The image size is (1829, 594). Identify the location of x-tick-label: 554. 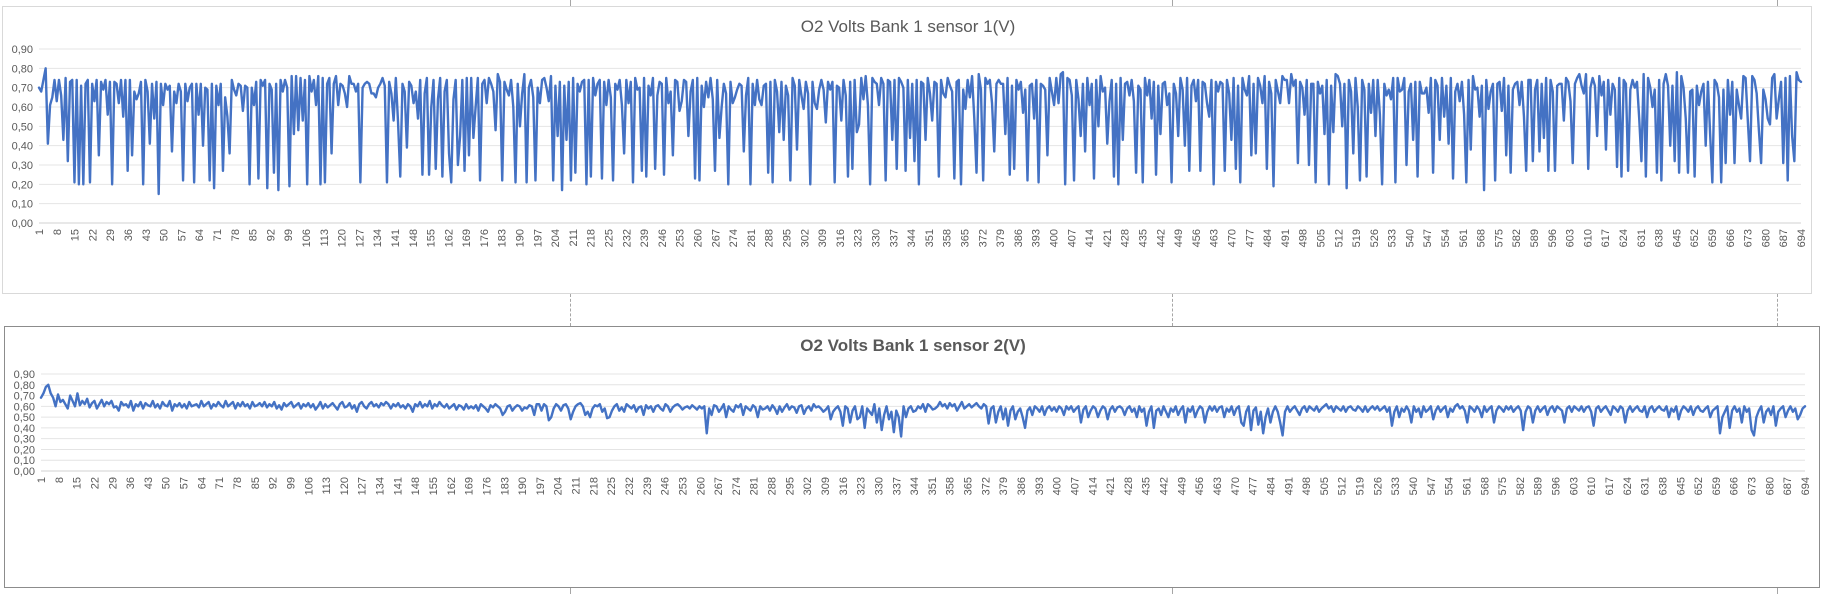
(1450, 486).